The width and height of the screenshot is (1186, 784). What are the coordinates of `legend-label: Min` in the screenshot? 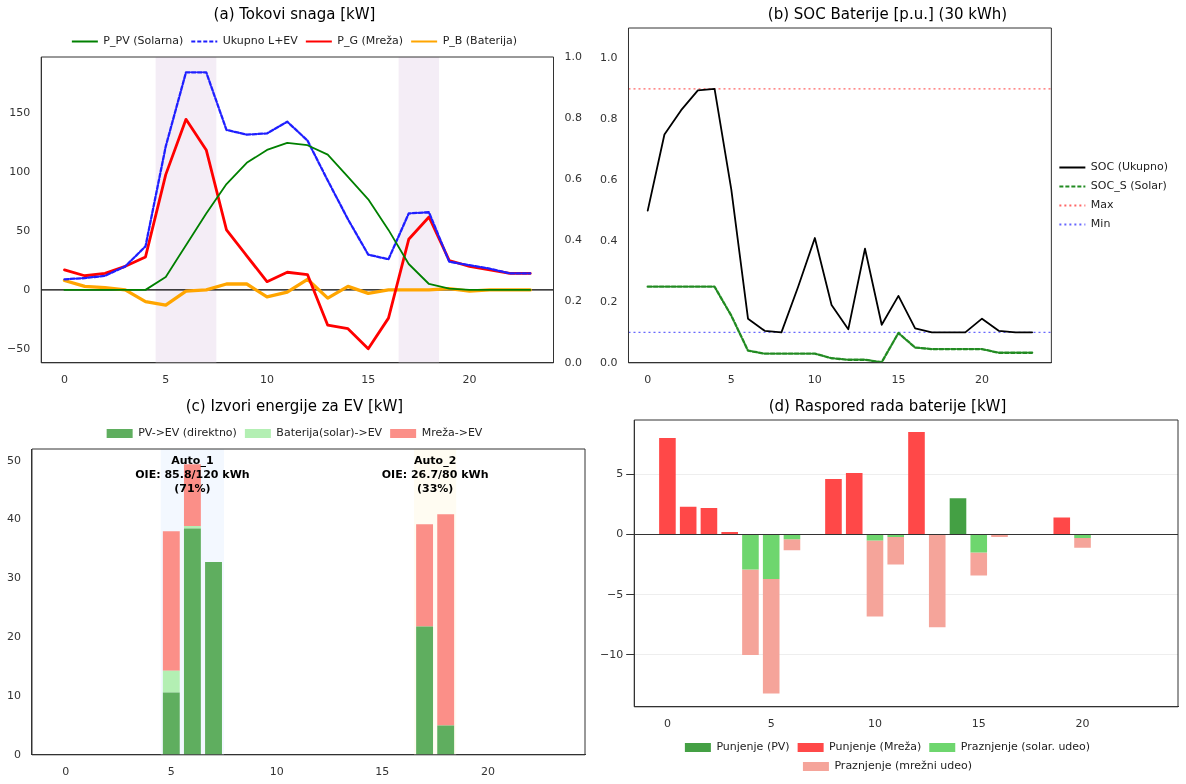 It's located at (1100, 224).